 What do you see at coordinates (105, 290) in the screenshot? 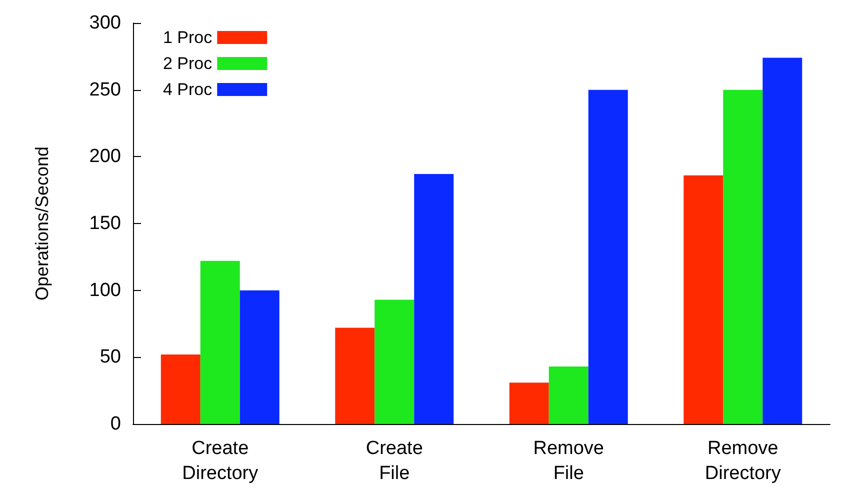
I see `y-tick-label: 100` at bounding box center [105, 290].